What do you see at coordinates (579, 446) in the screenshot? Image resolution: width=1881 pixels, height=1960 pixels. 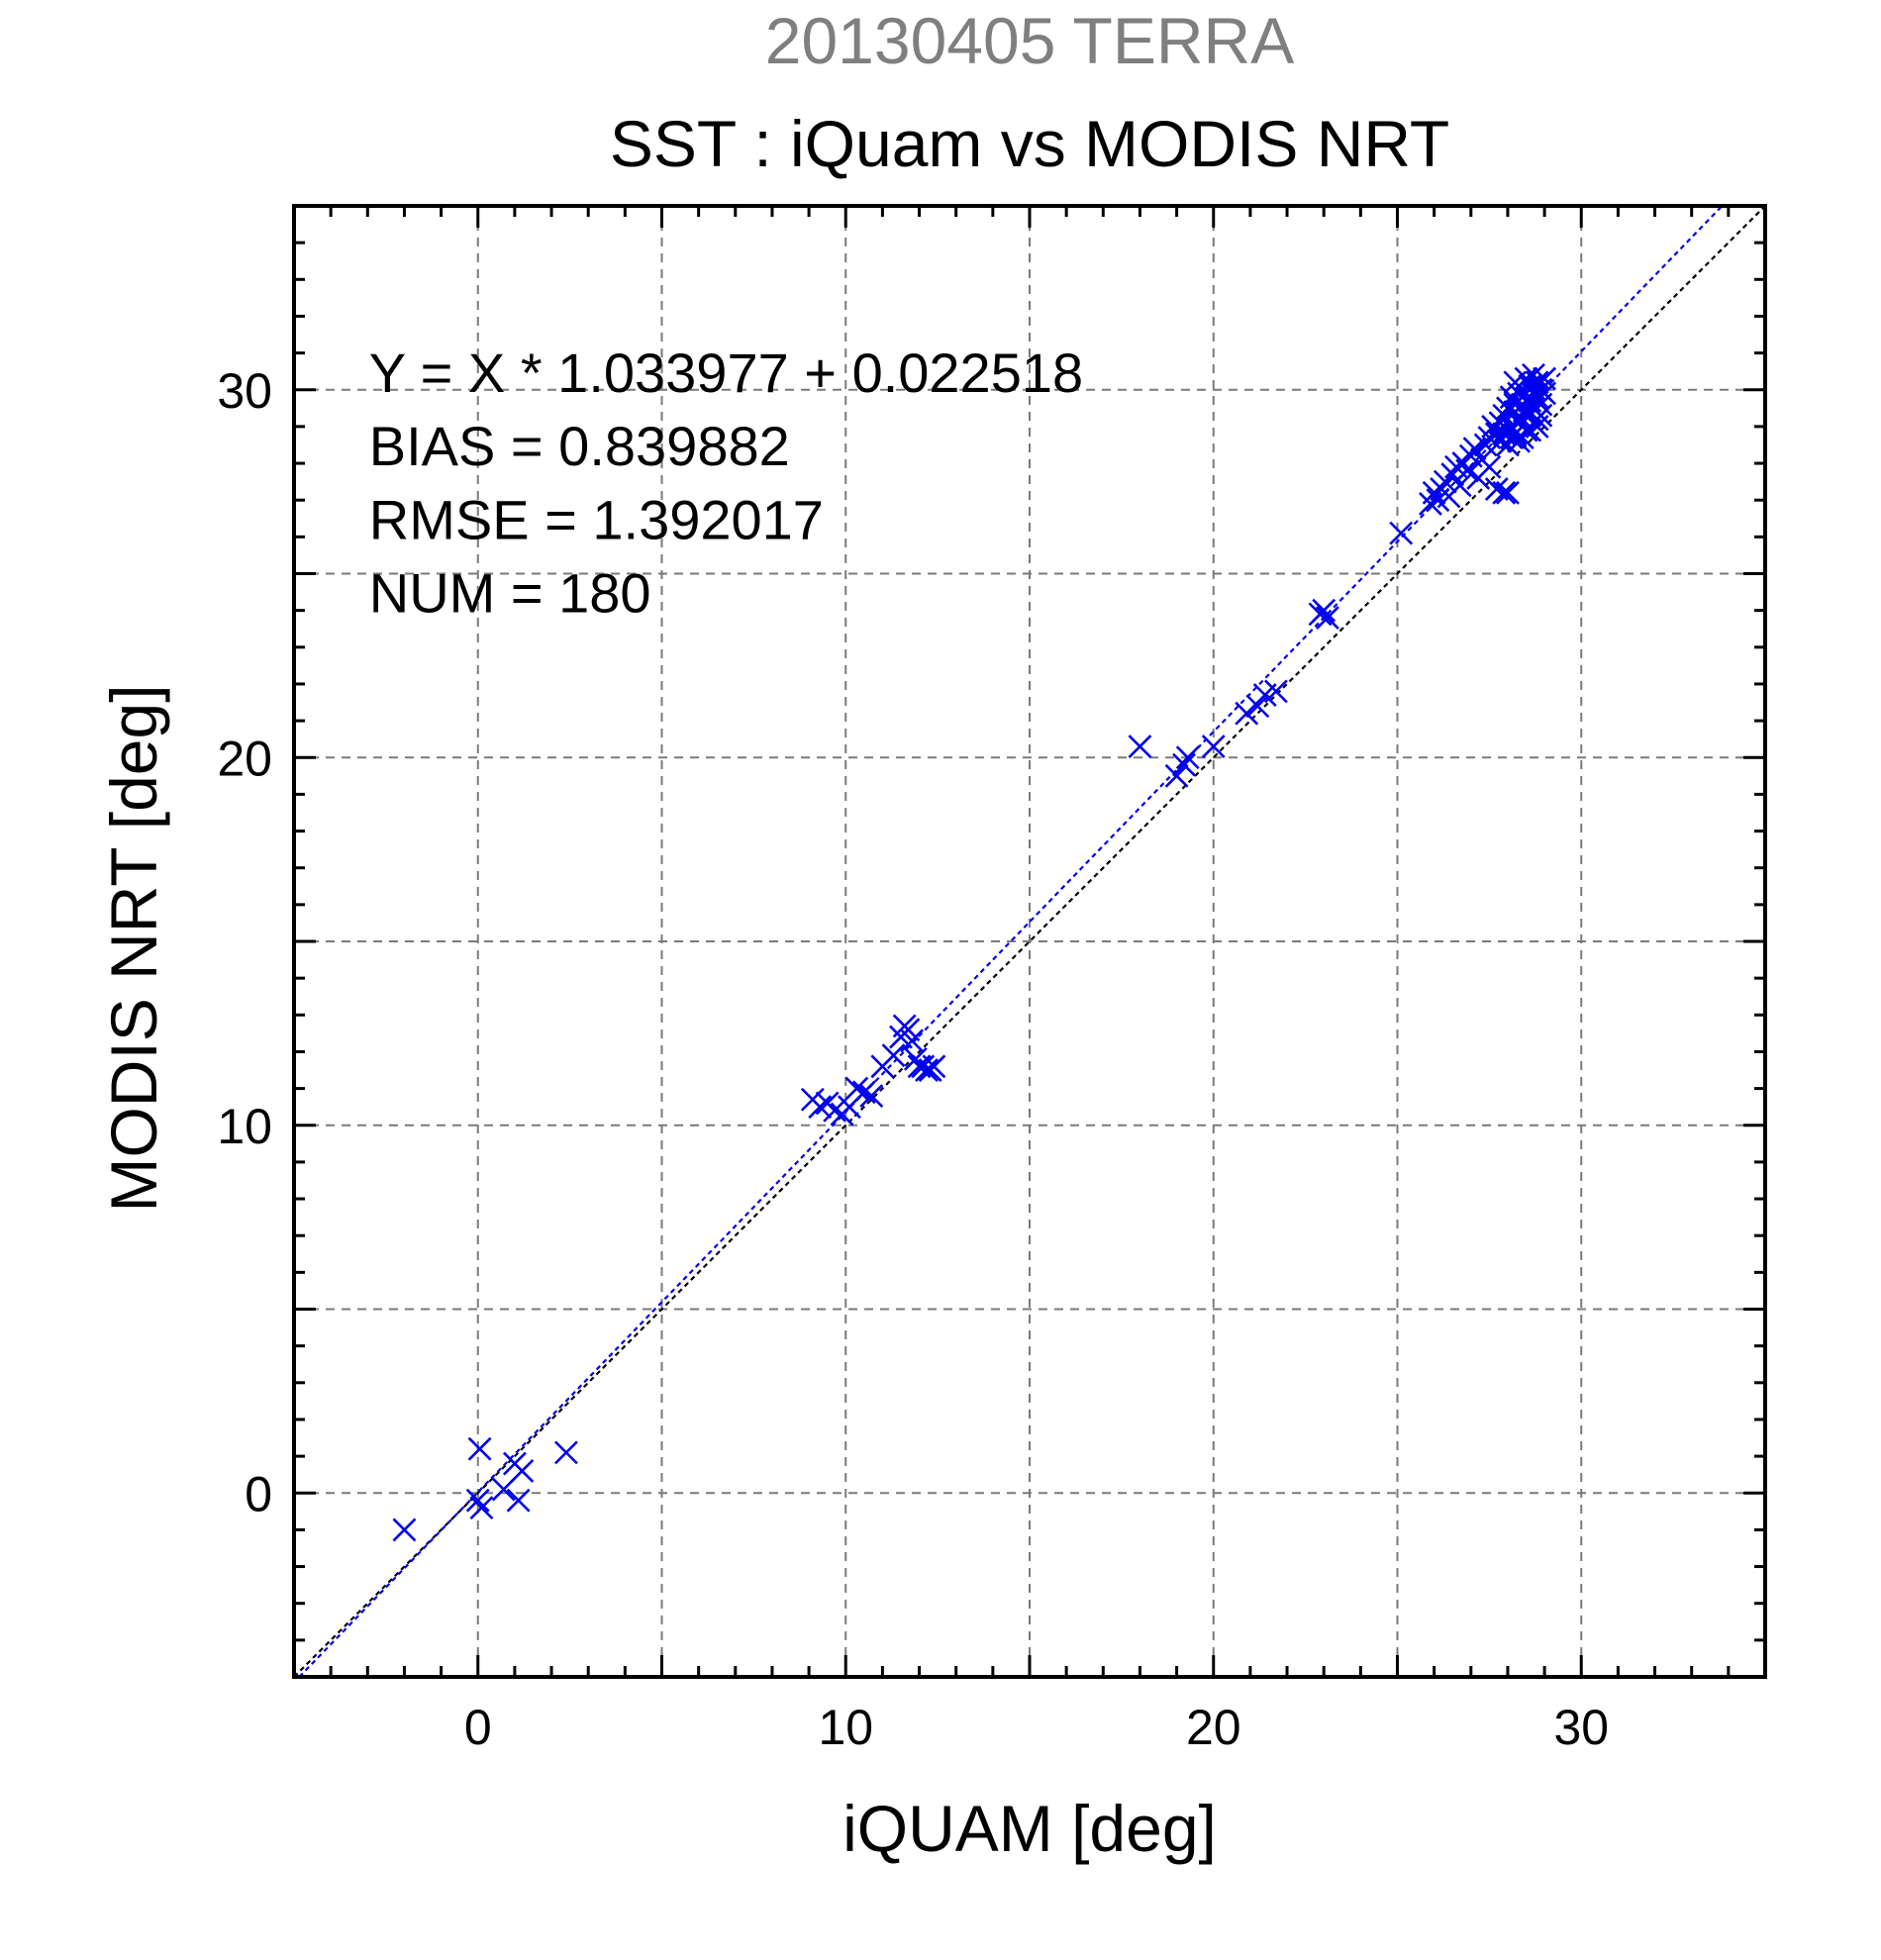 I see `stat-bias: BIAS = 0.839882` at bounding box center [579, 446].